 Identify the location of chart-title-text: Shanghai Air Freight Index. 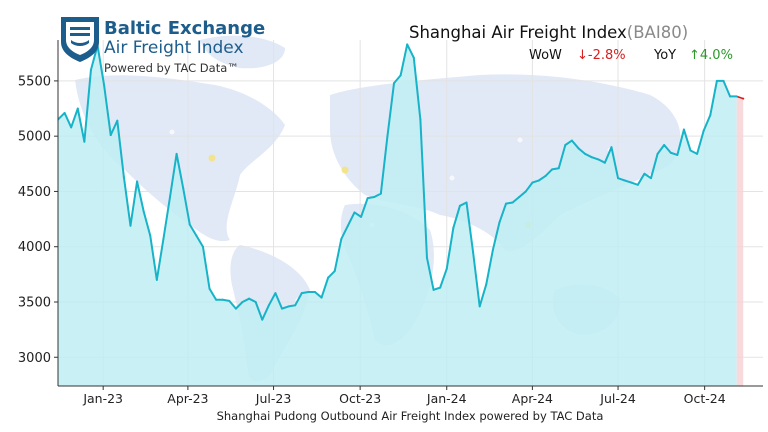
(518, 32).